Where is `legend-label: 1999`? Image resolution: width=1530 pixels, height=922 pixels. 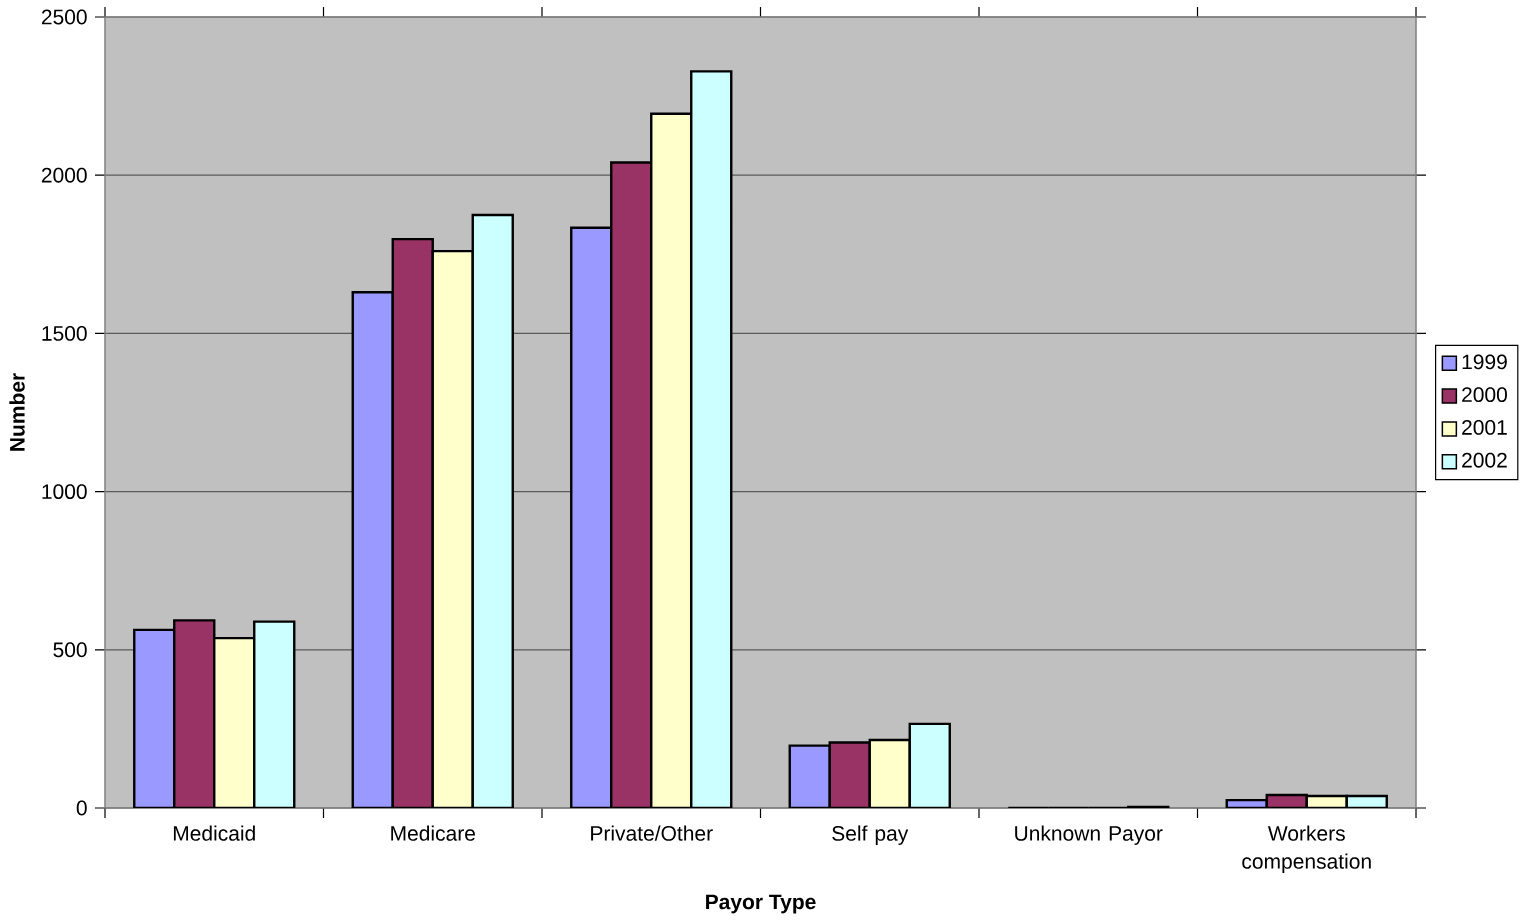 legend-label: 1999 is located at coordinates (1484, 362).